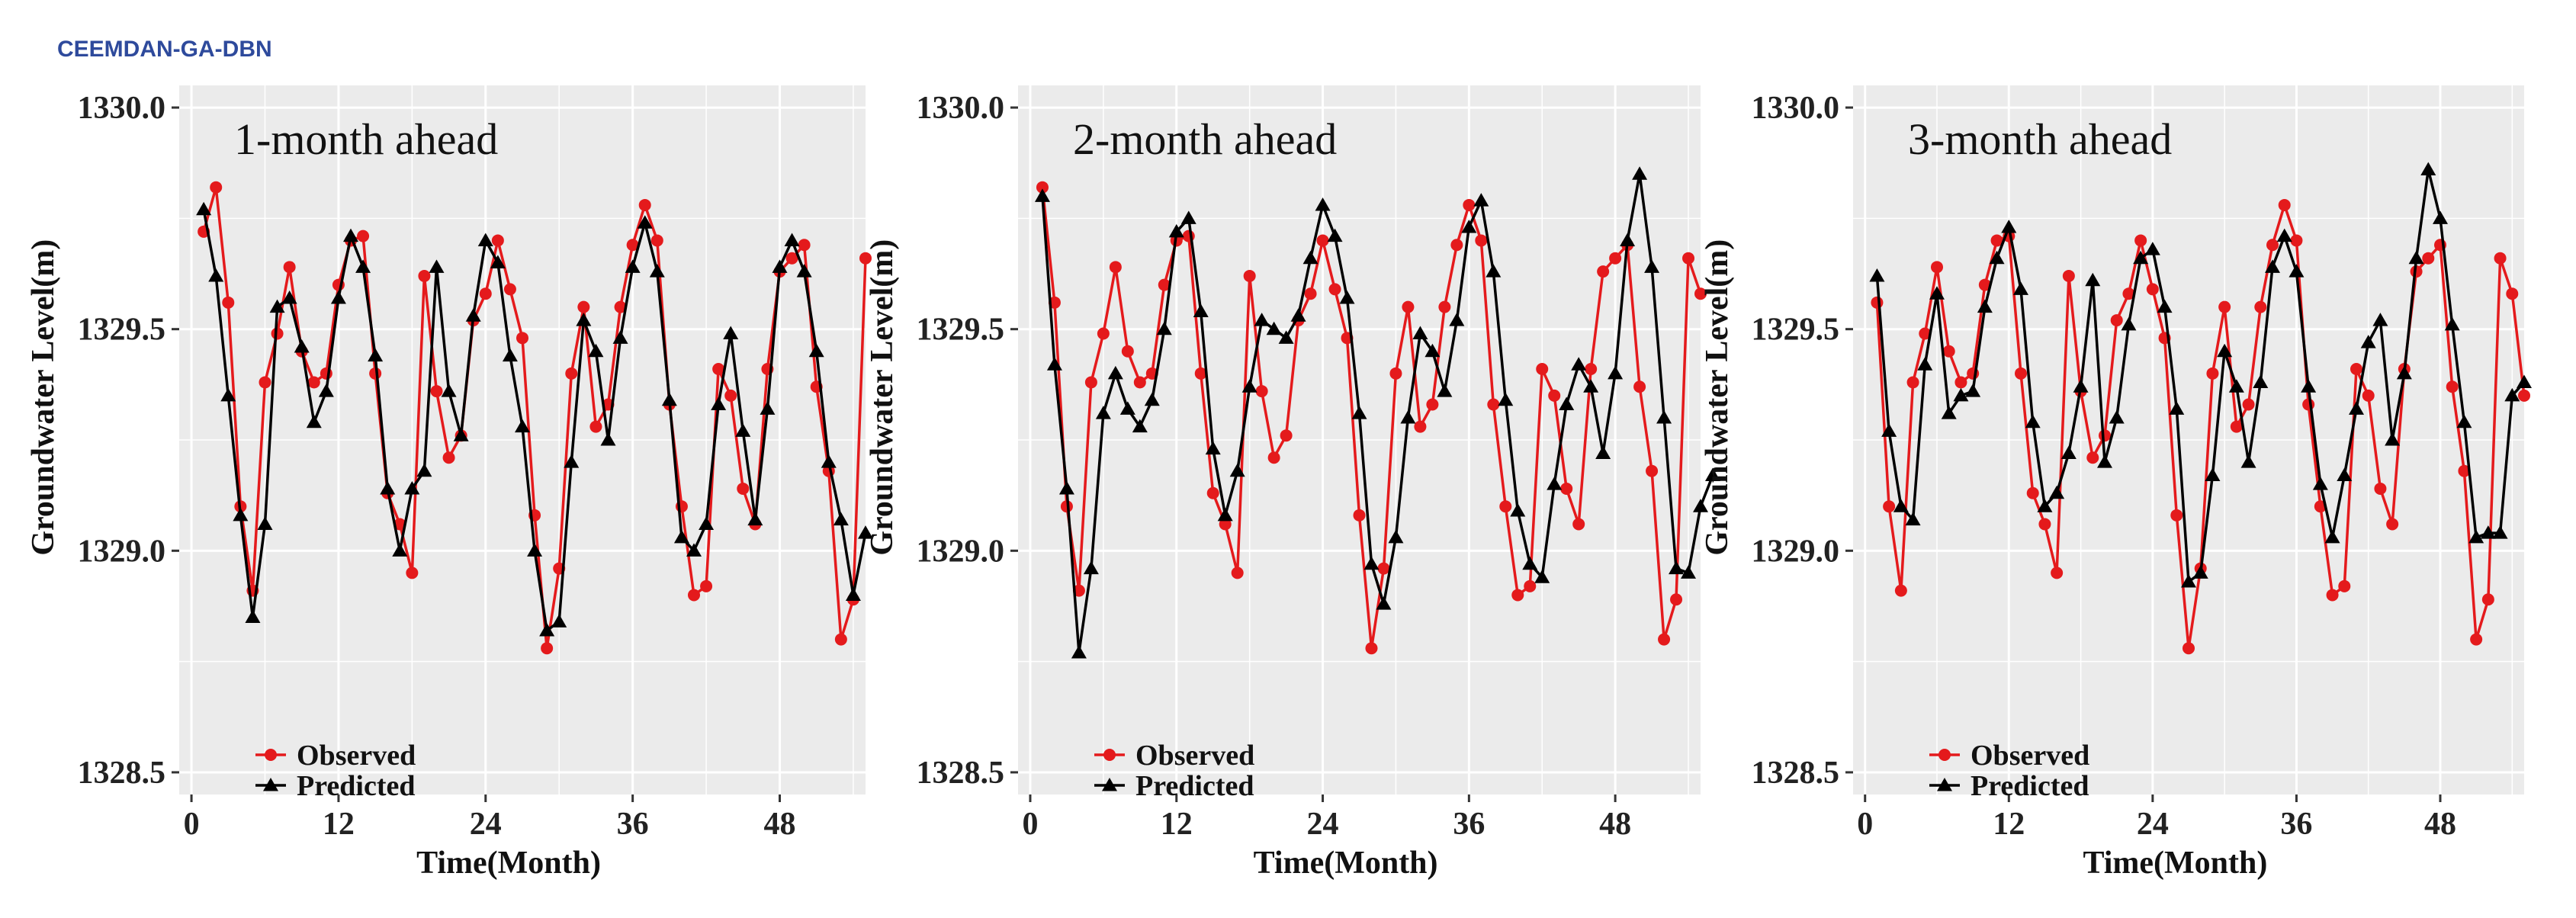 The height and width of the screenshot is (918, 2576). Describe the element at coordinates (486, 825) in the screenshot. I see `x-tick-label: 24` at that location.